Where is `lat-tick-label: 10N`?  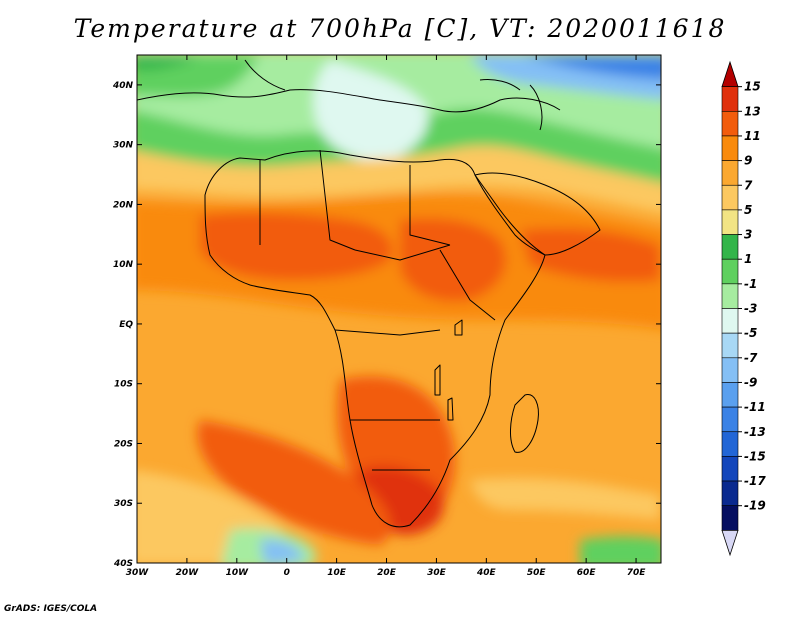 lat-tick-label: 10N is located at coordinates (123, 265).